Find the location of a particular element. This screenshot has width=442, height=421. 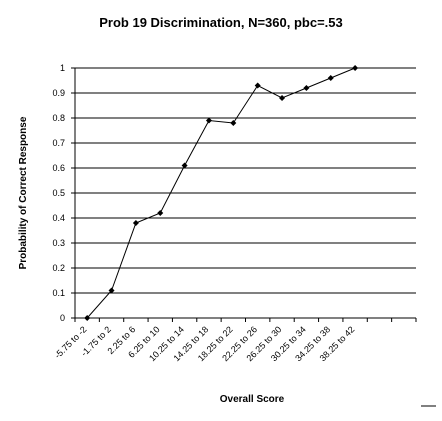

y-tick-label-7: 0.7 is located at coordinates (58, 143).